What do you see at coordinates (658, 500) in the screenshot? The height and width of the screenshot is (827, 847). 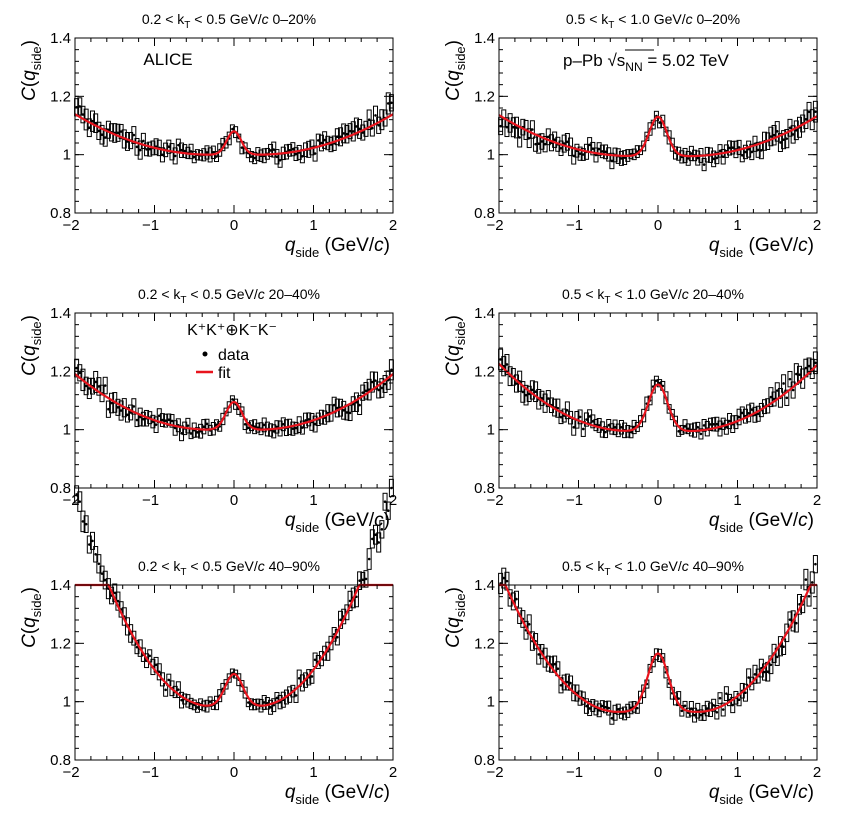 I see `x-tick-label: 0` at bounding box center [658, 500].